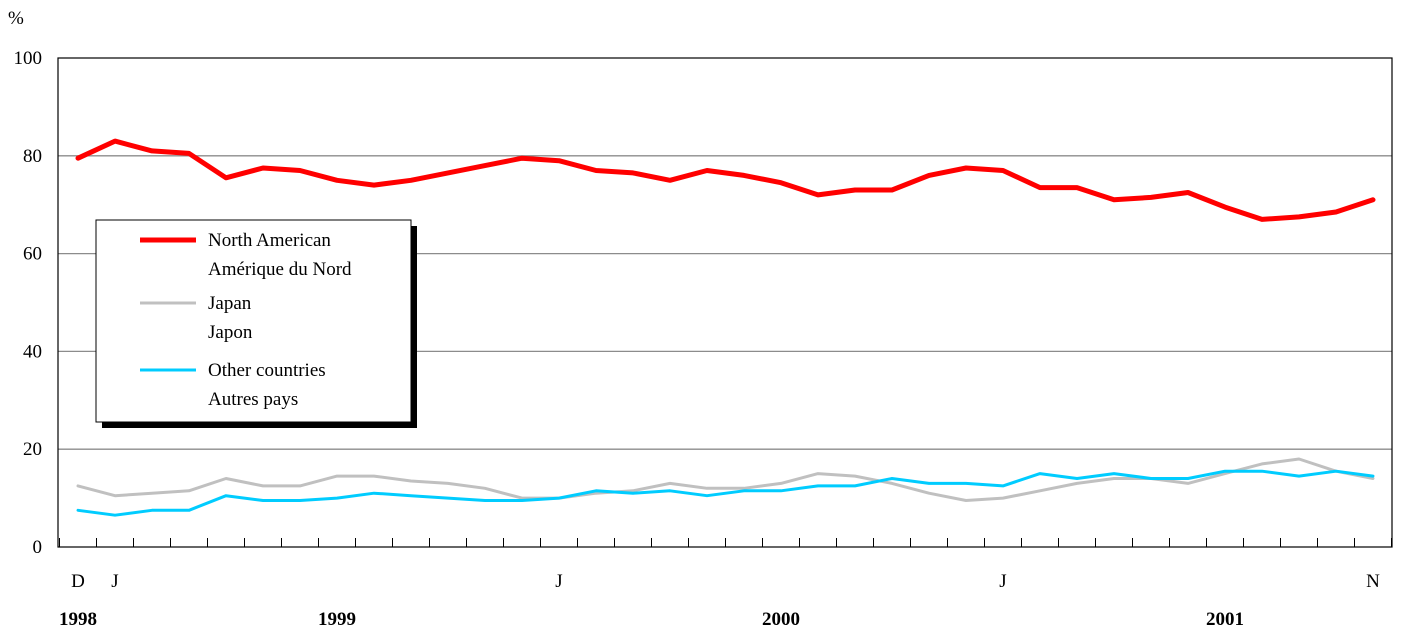 The height and width of the screenshot is (633, 1402). I want to click on y-tick-label-40: 40, so click(32, 351).